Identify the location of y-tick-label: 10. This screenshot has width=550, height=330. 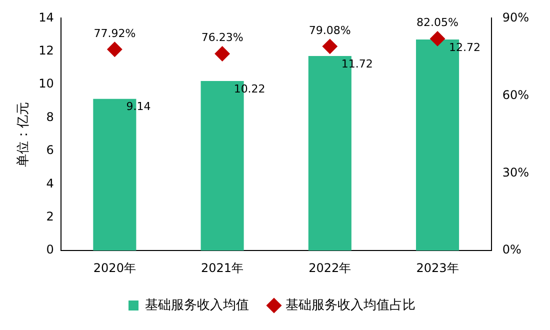
(46, 83).